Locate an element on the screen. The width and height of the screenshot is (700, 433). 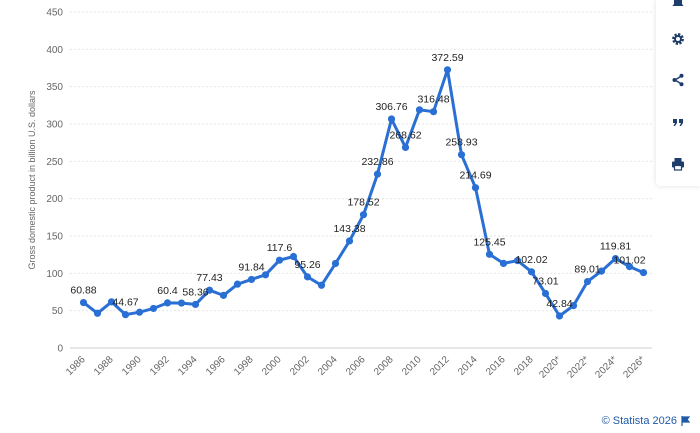
data-label: 91.84 is located at coordinates (251, 267).